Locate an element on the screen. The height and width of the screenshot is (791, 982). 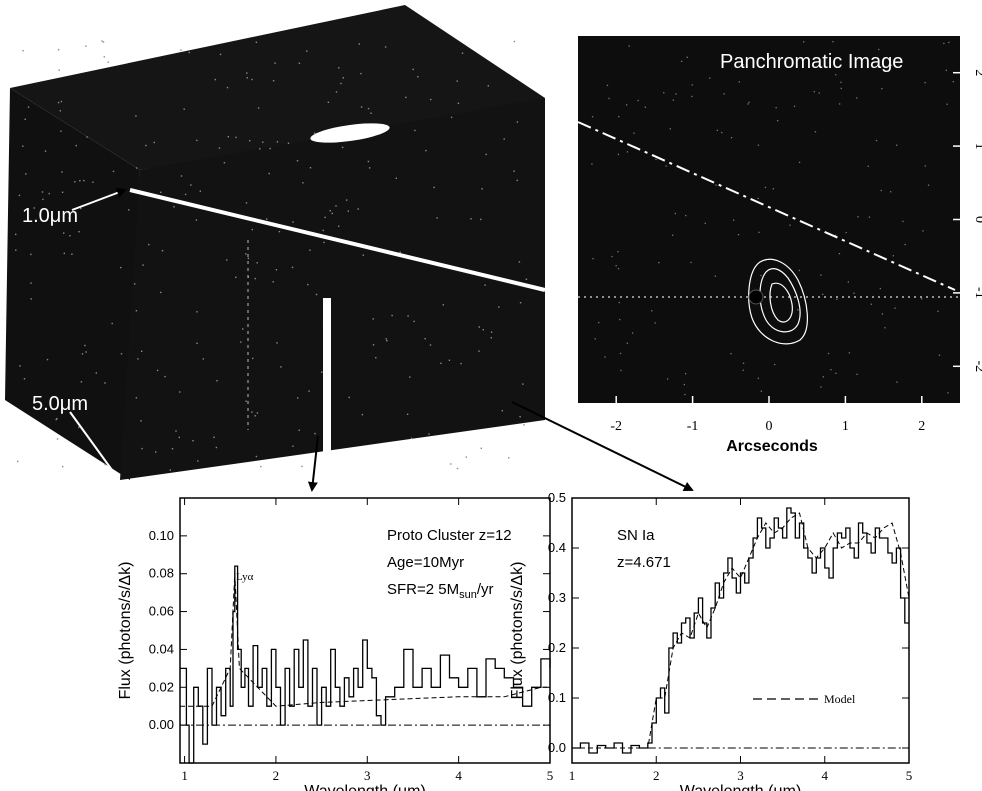
galaxy-contour-middle is located at coordinates (780, 300).